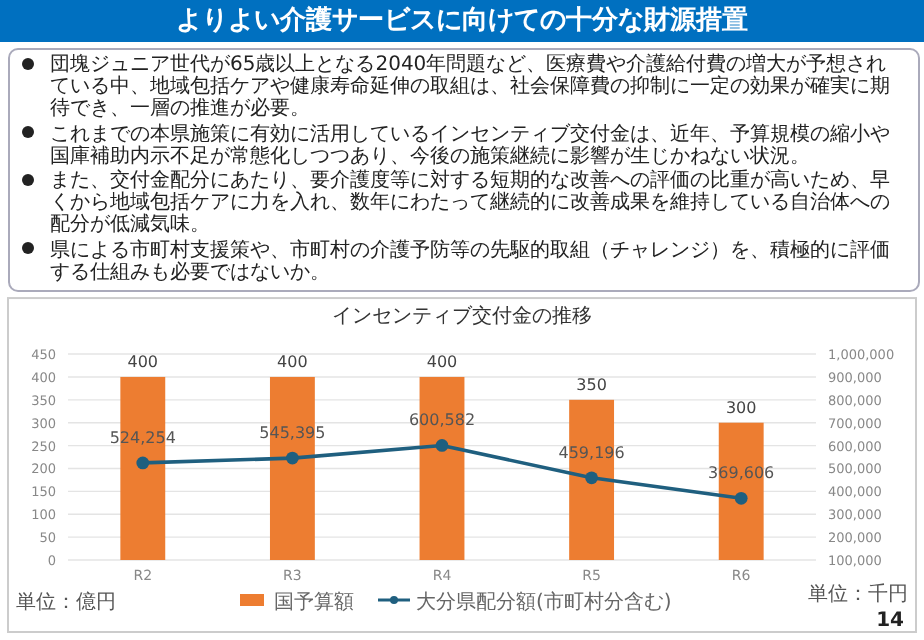  I want to click on text: また、交付金配分にあたり、要介護度等に対する短期的な改善への評価の比重が高いため、早くから地域包括ケアに力を入れ、数年にわたって継続的に改善成果を維持している自治体への配分が低減気味。, so click(470, 204).